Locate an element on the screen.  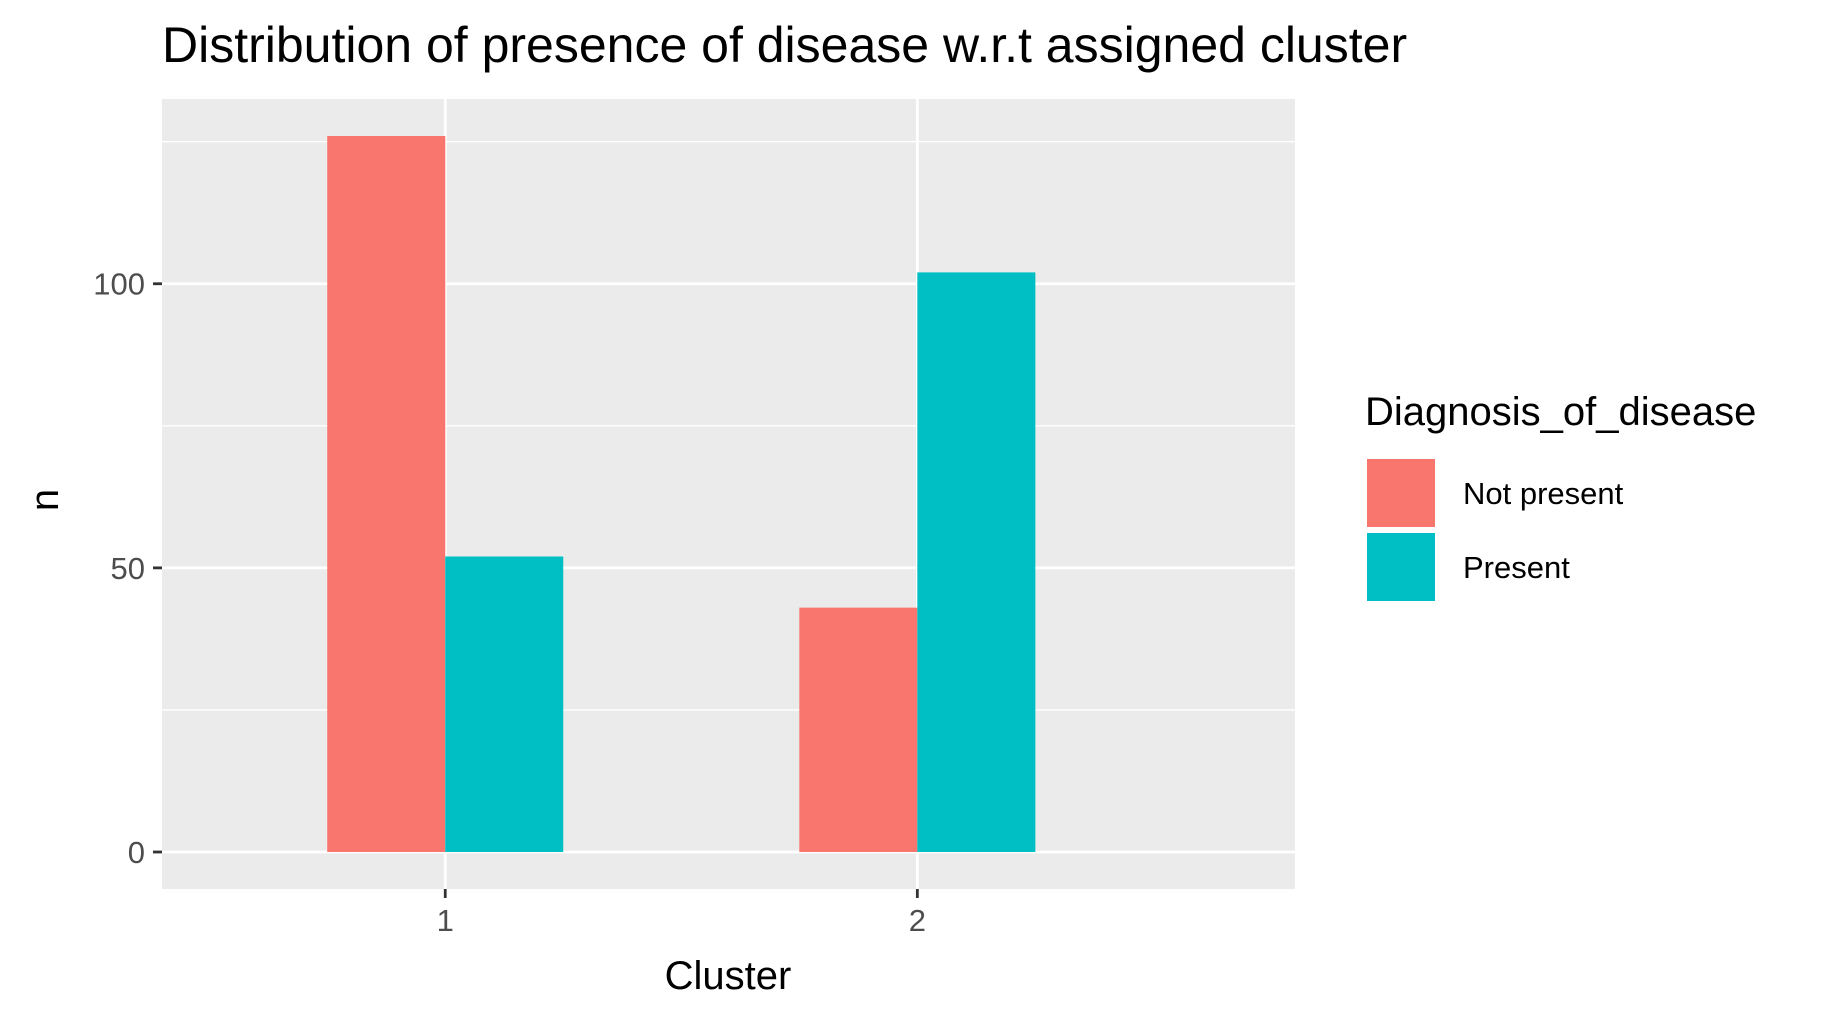
x-axis-title: Cluster is located at coordinates (728, 976).